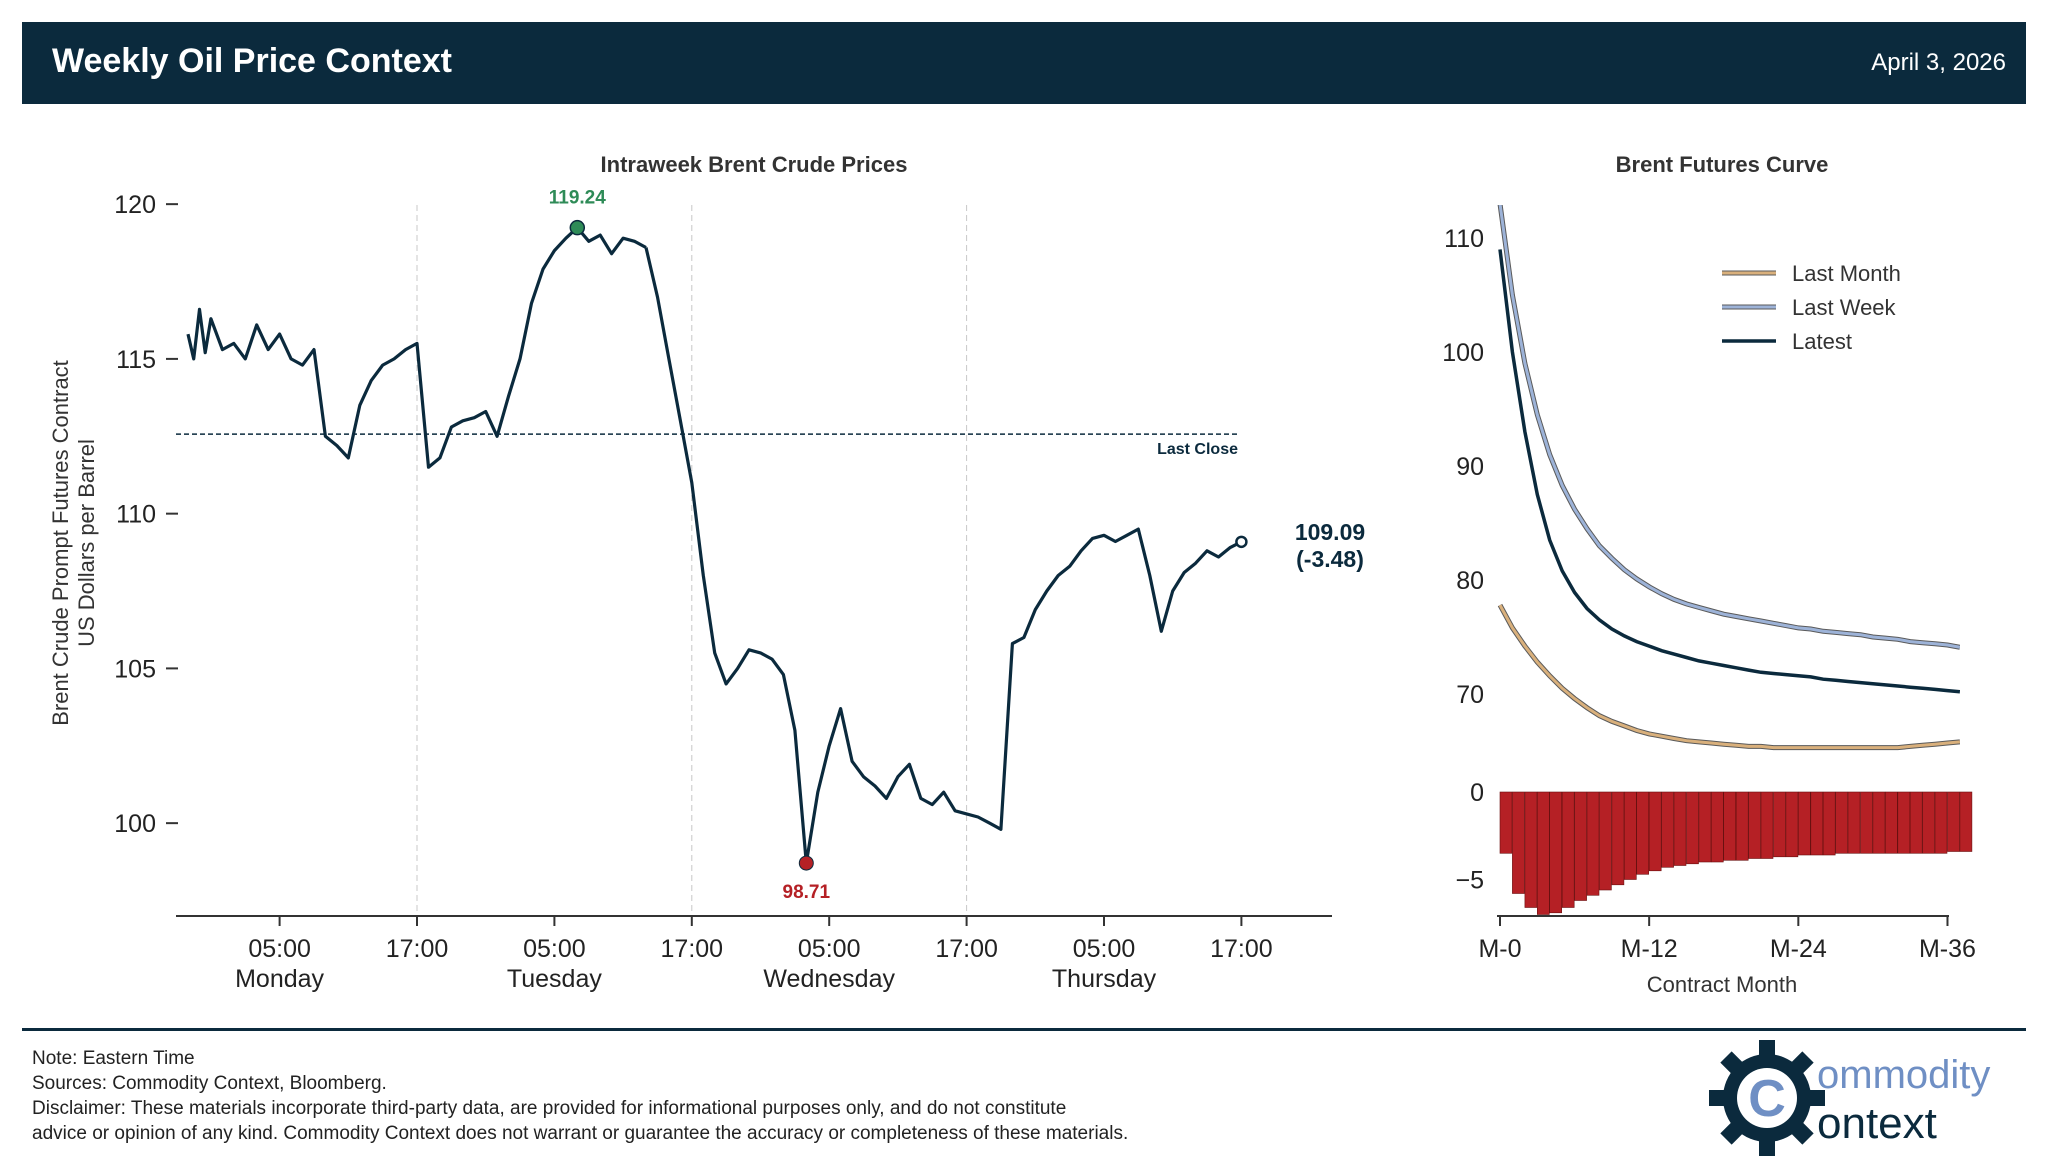 This screenshot has width=2048, height=1169. I want to click on footer-note: Note: Eastern Time, so click(113, 1058).